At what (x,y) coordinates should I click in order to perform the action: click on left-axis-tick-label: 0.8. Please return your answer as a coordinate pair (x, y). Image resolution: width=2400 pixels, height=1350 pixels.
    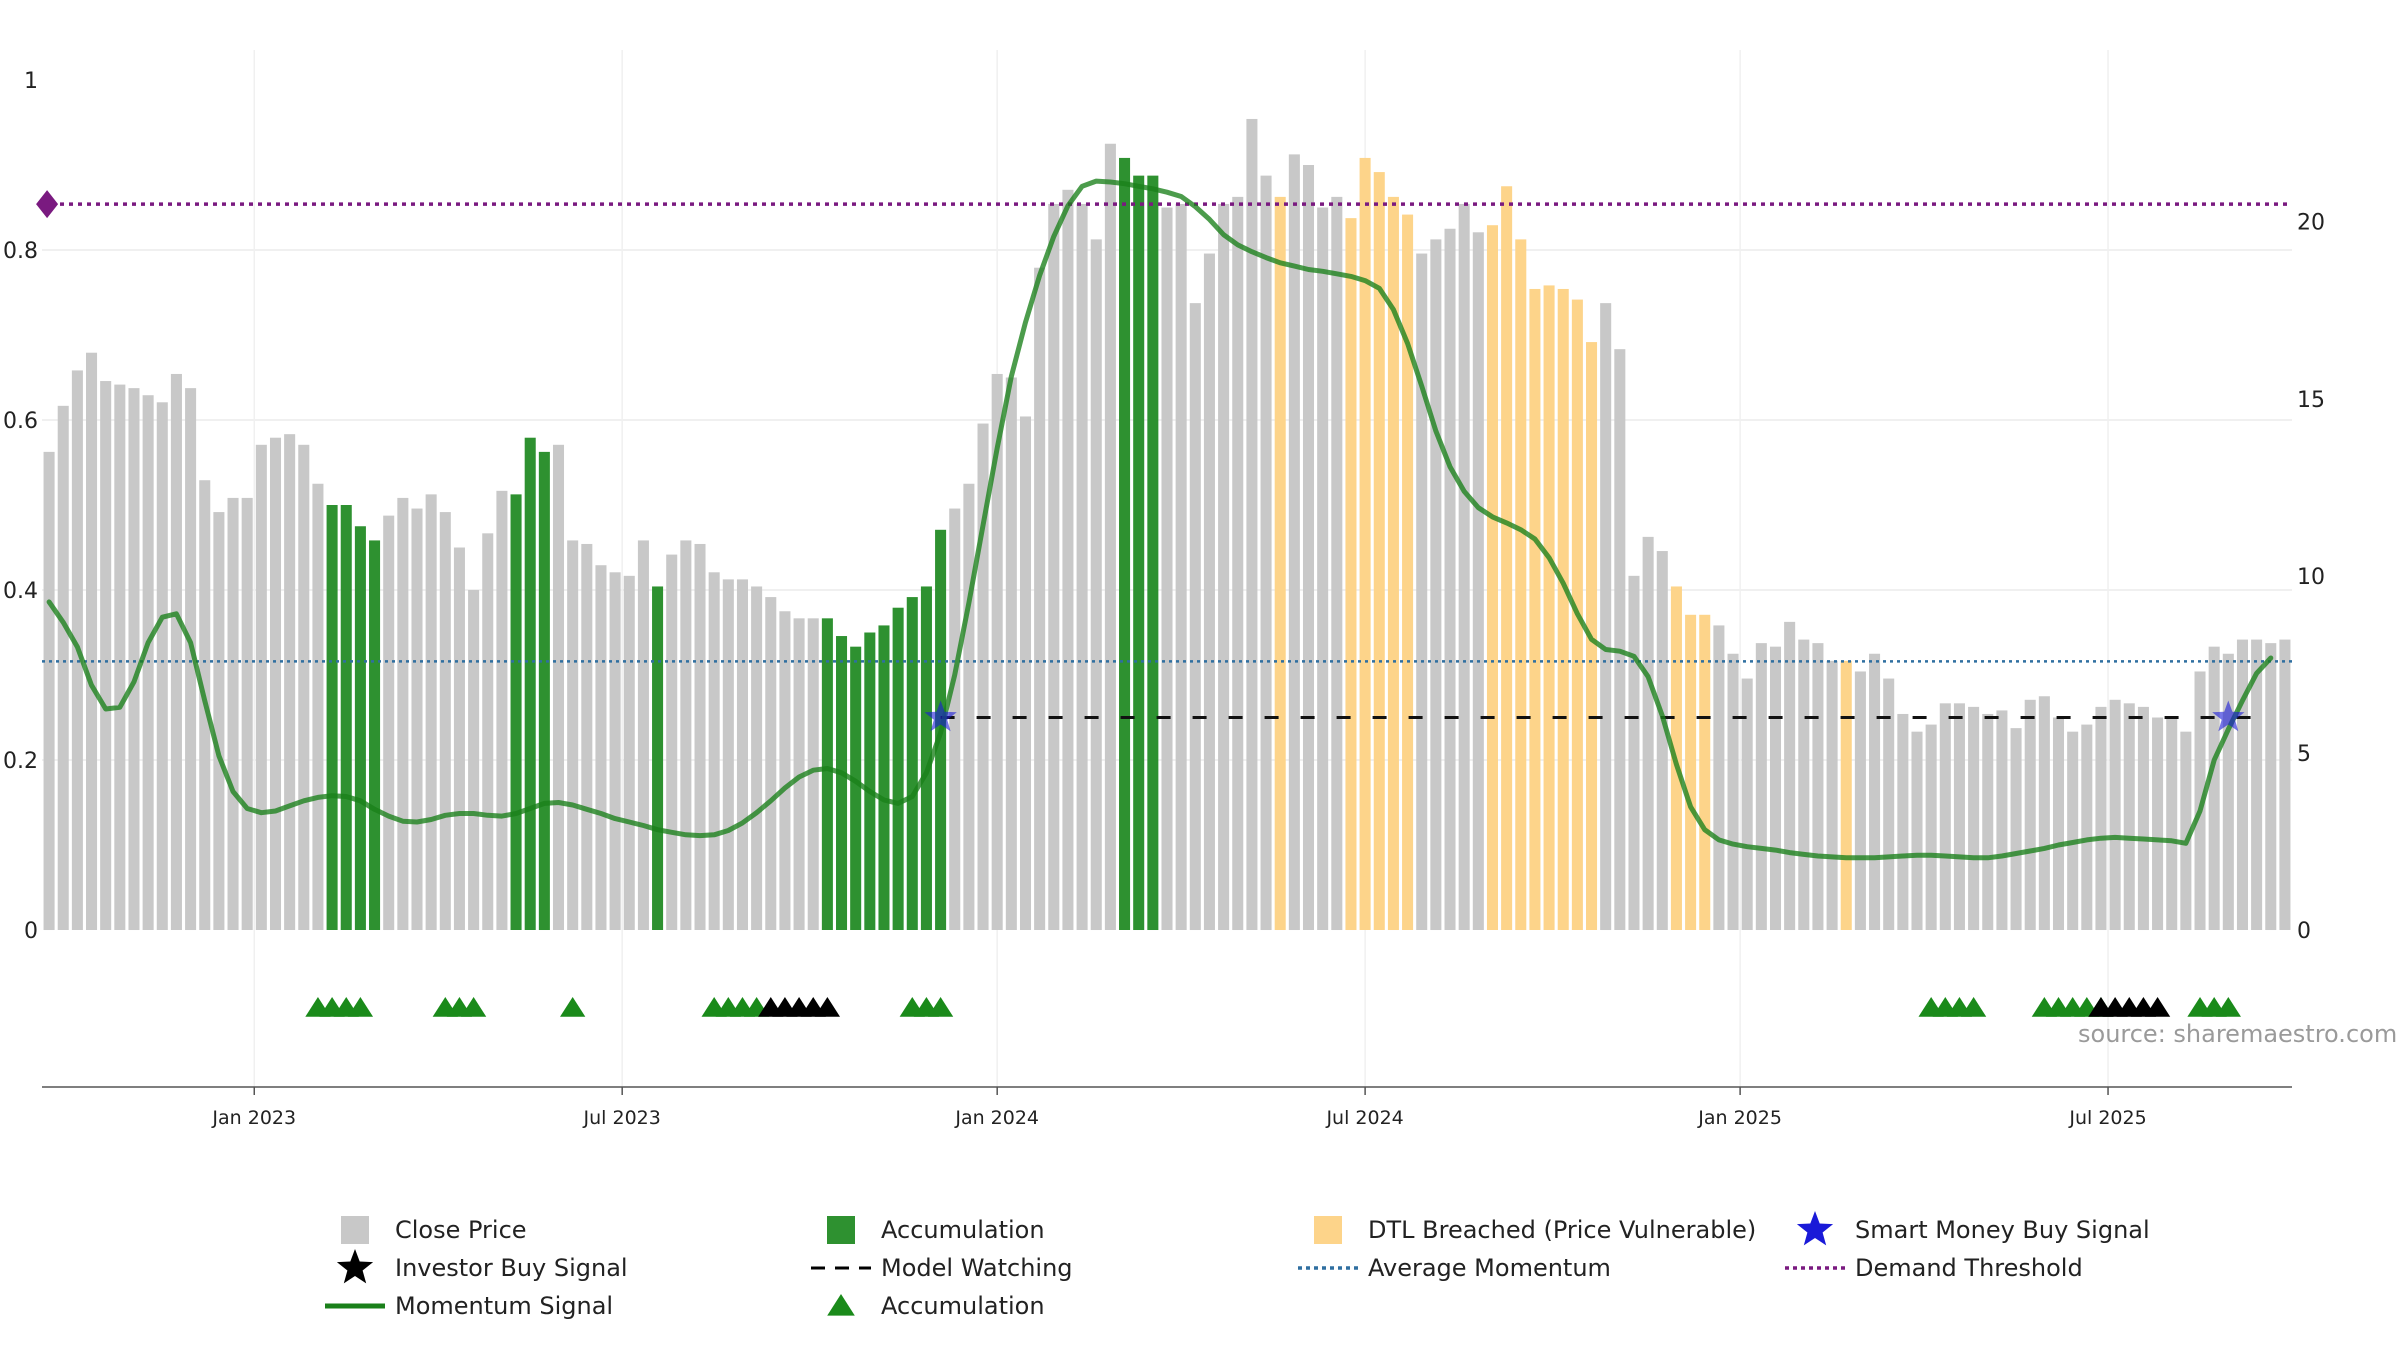
    Looking at the image, I should click on (20, 251).